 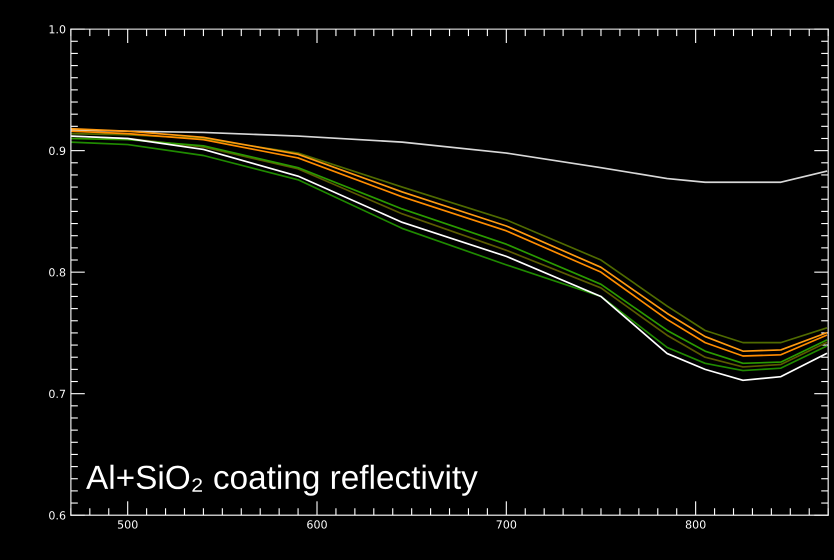 I want to click on x-tick-label: 800, so click(x=696, y=524).